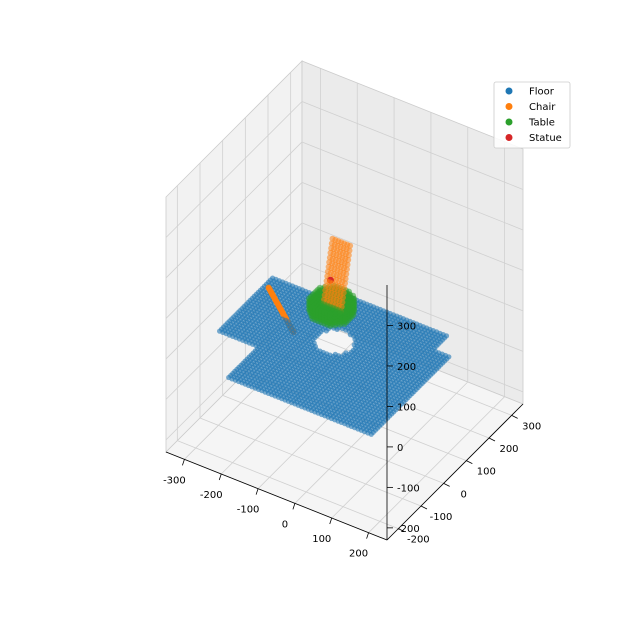  I want to click on x-tick-label: -300, so click(174, 480).